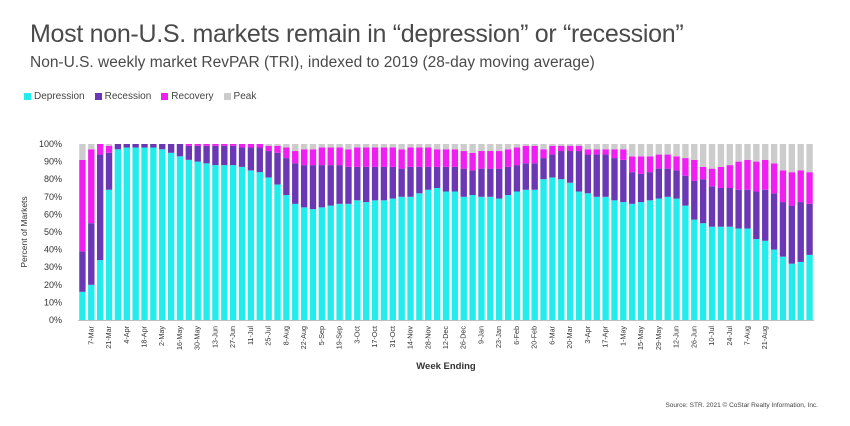 The height and width of the screenshot is (426, 850). Describe the element at coordinates (569, 336) in the screenshot. I see `x-tick-label: 20-Mar` at that location.